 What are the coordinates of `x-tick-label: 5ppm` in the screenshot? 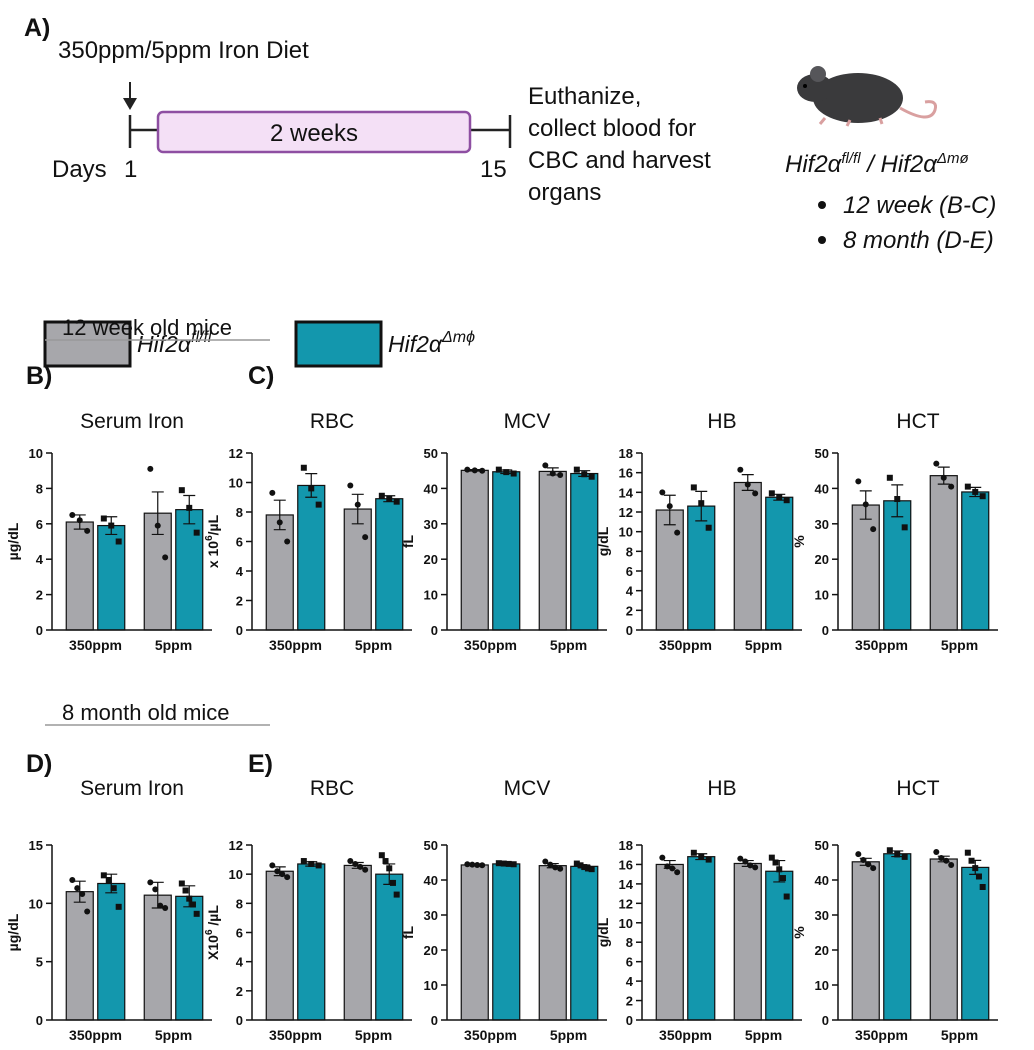 It's located at (763, 1035).